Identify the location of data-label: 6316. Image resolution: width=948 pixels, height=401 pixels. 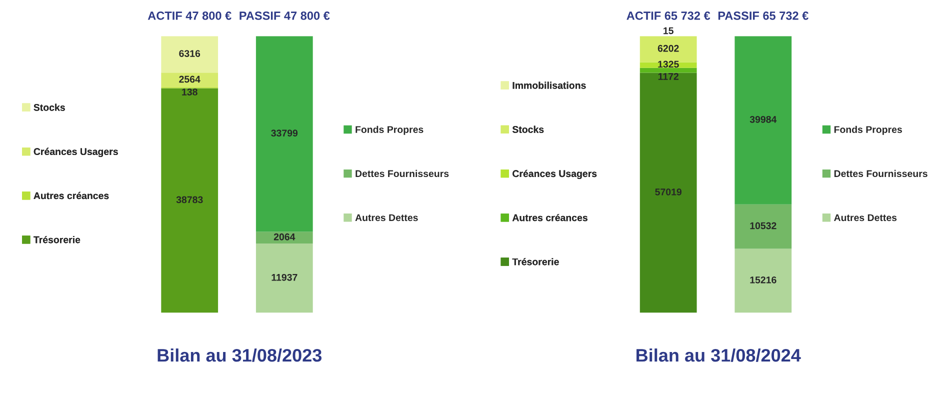
(189, 53).